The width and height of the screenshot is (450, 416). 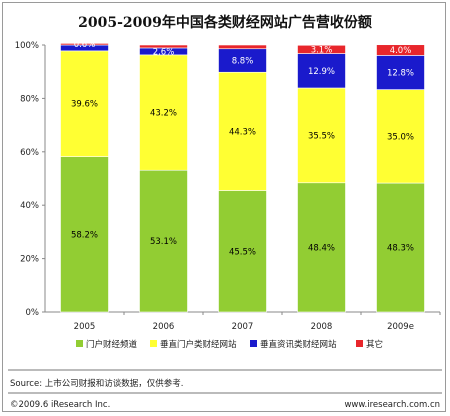 I want to click on data-label: 58.2%, so click(x=84, y=235).